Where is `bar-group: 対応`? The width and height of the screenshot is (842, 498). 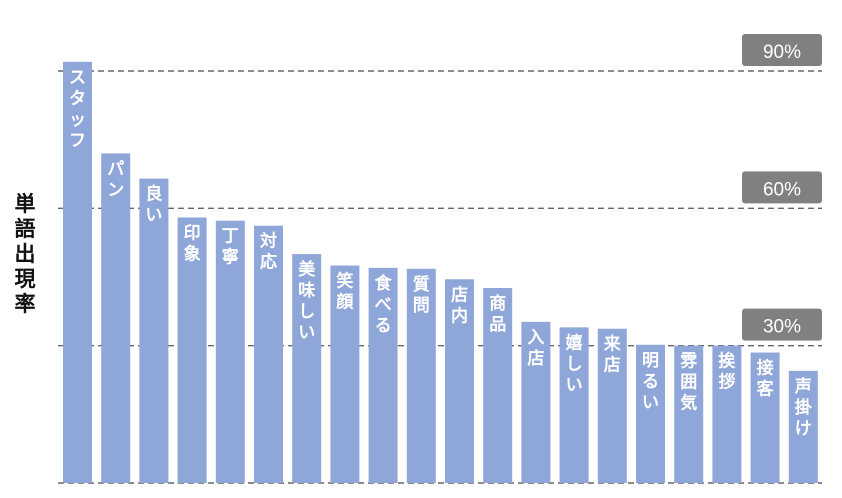
bar-group: 対応 is located at coordinates (268, 354).